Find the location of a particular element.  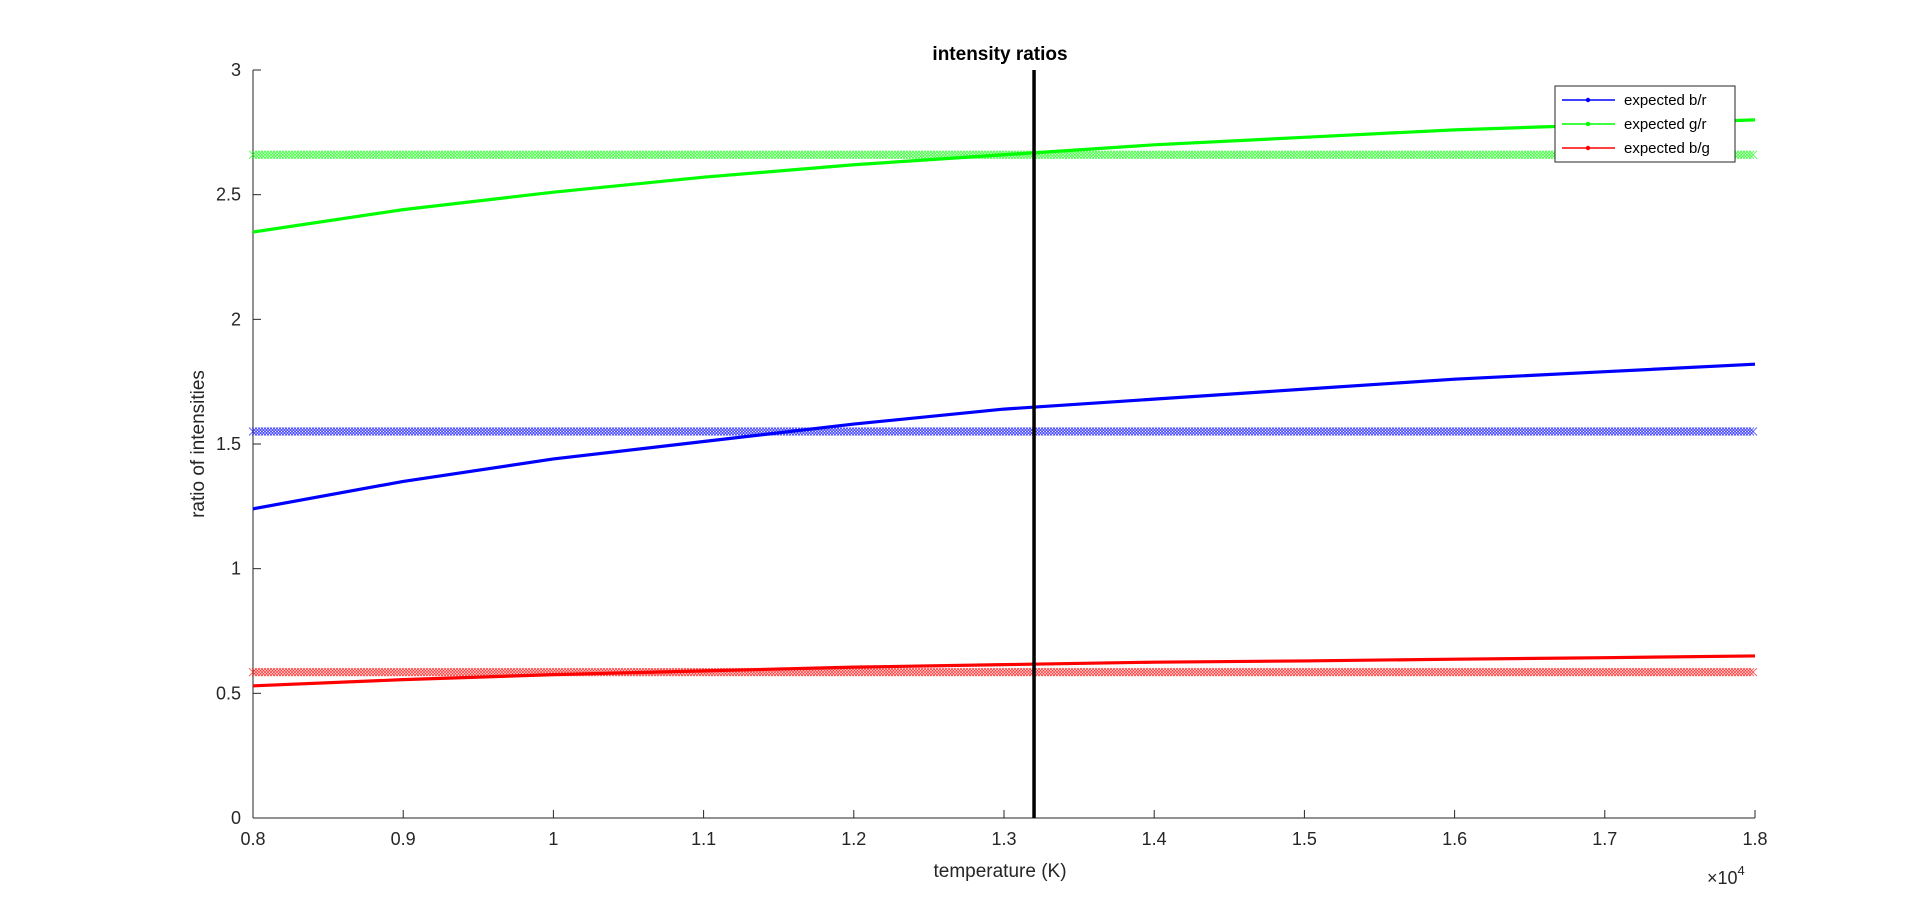

x-tick-label: 1.1 is located at coordinates (703, 839).